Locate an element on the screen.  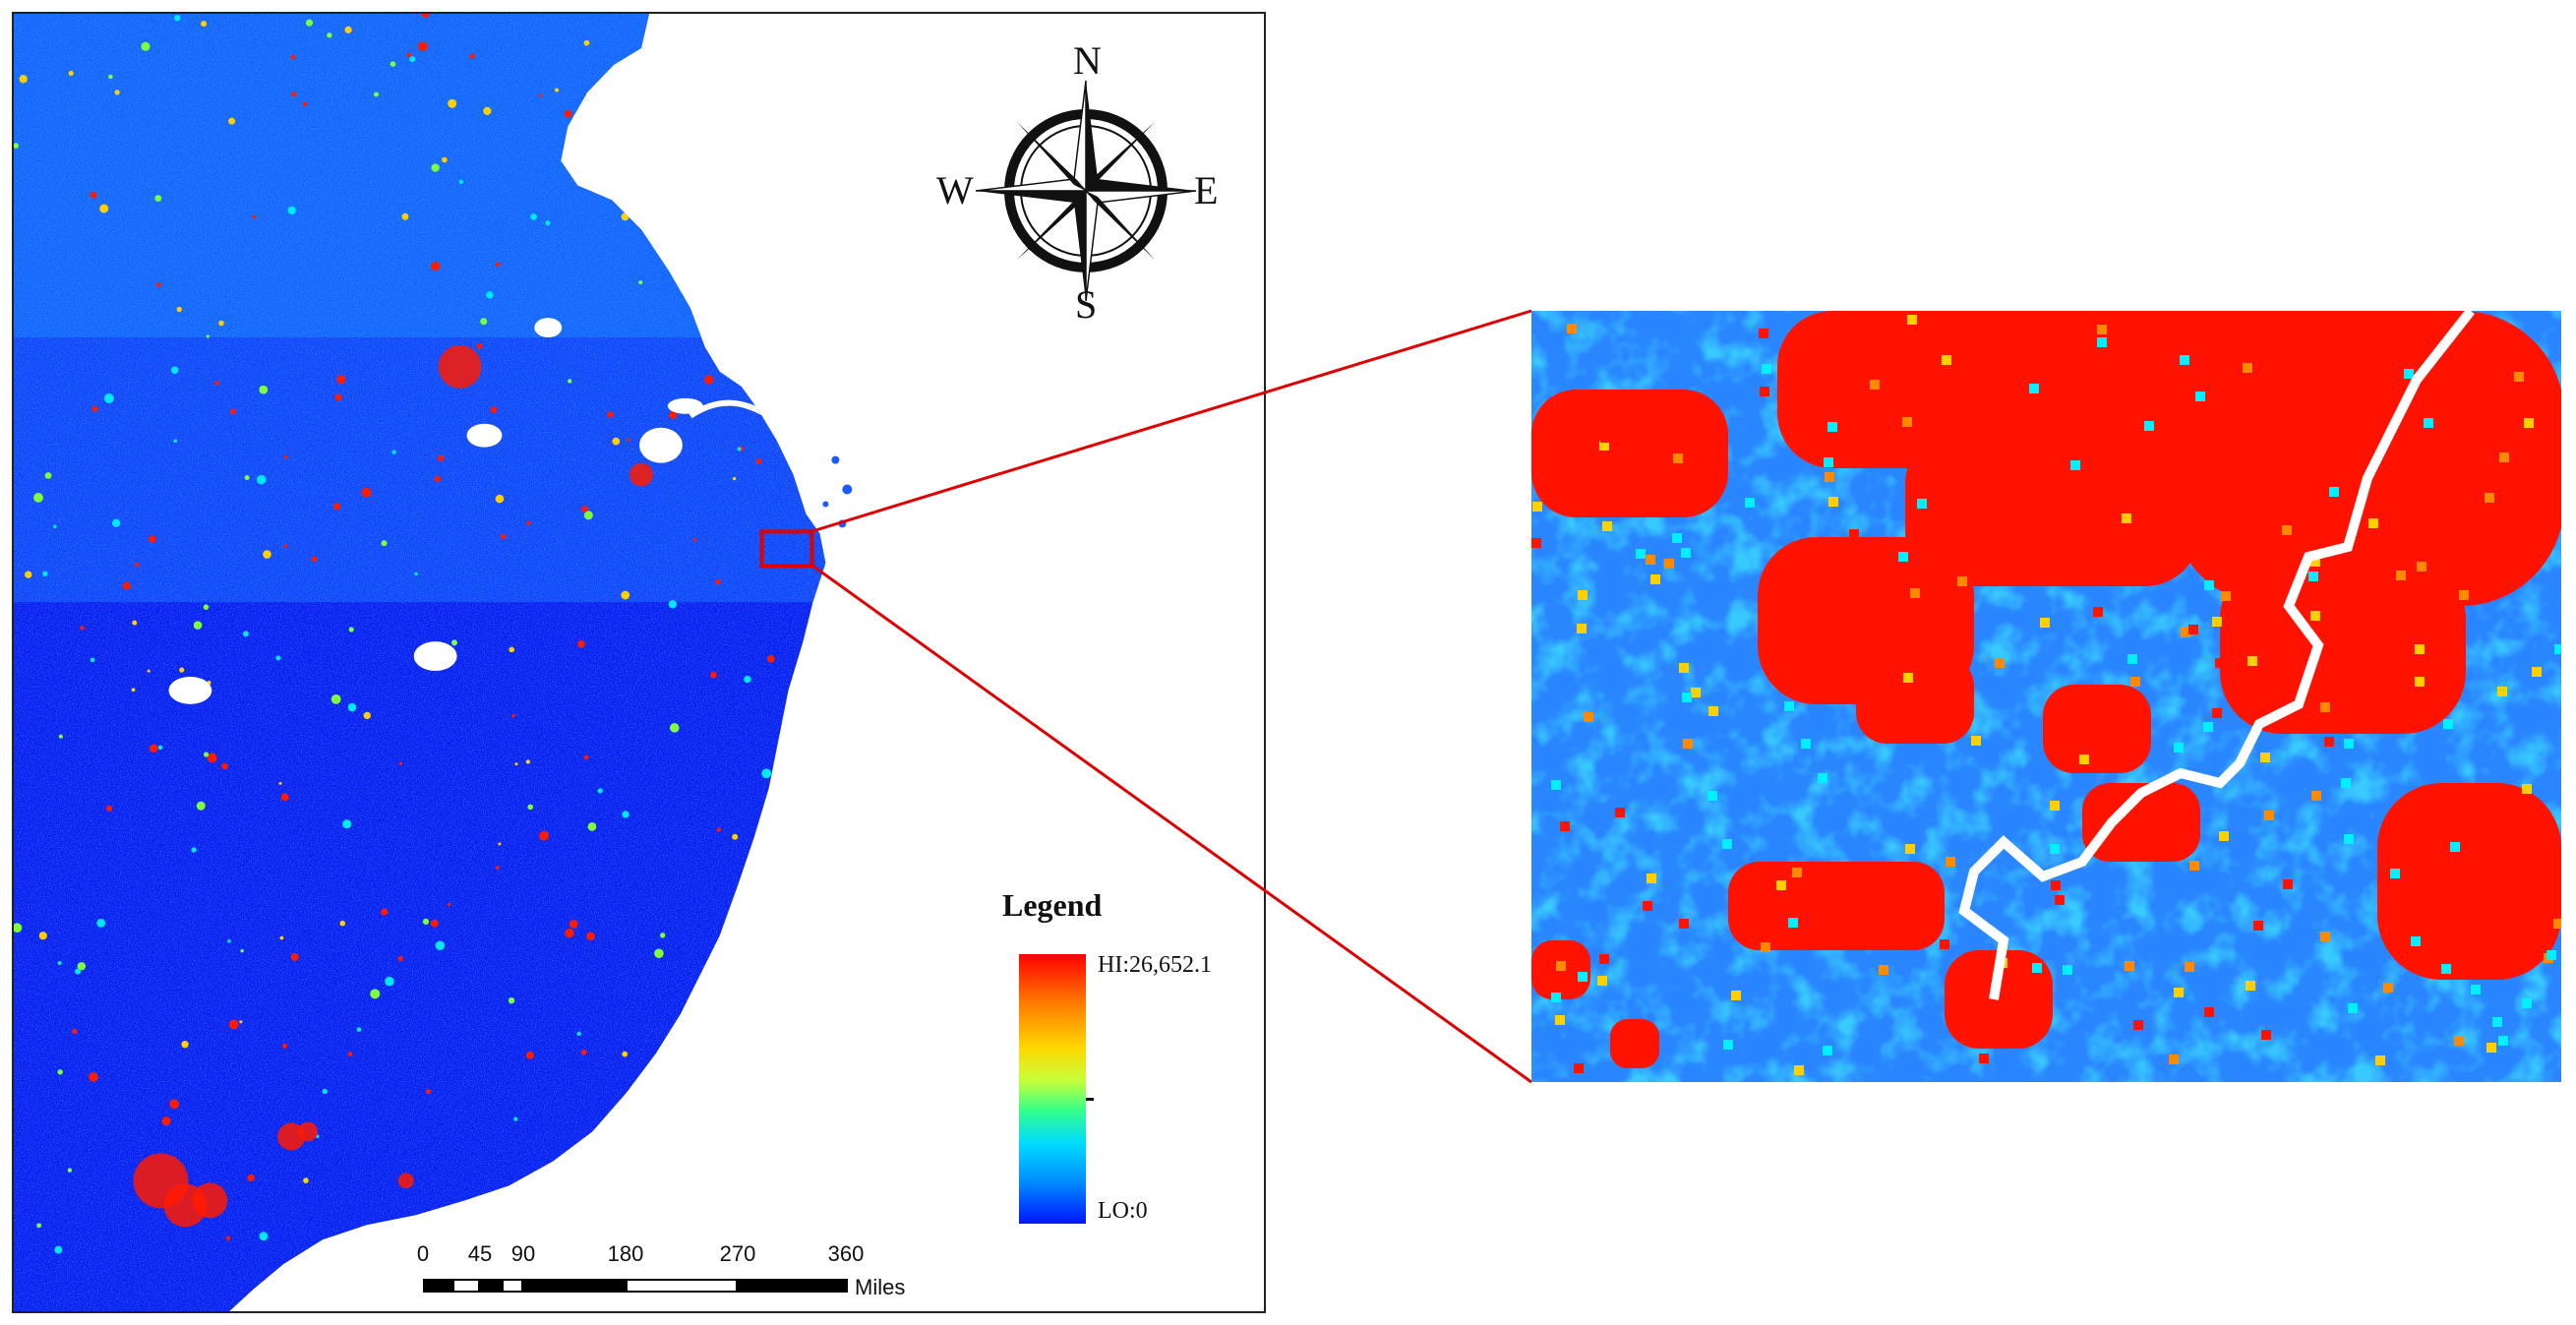
legend-low-label: LO:0 is located at coordinates (1123, 1211).